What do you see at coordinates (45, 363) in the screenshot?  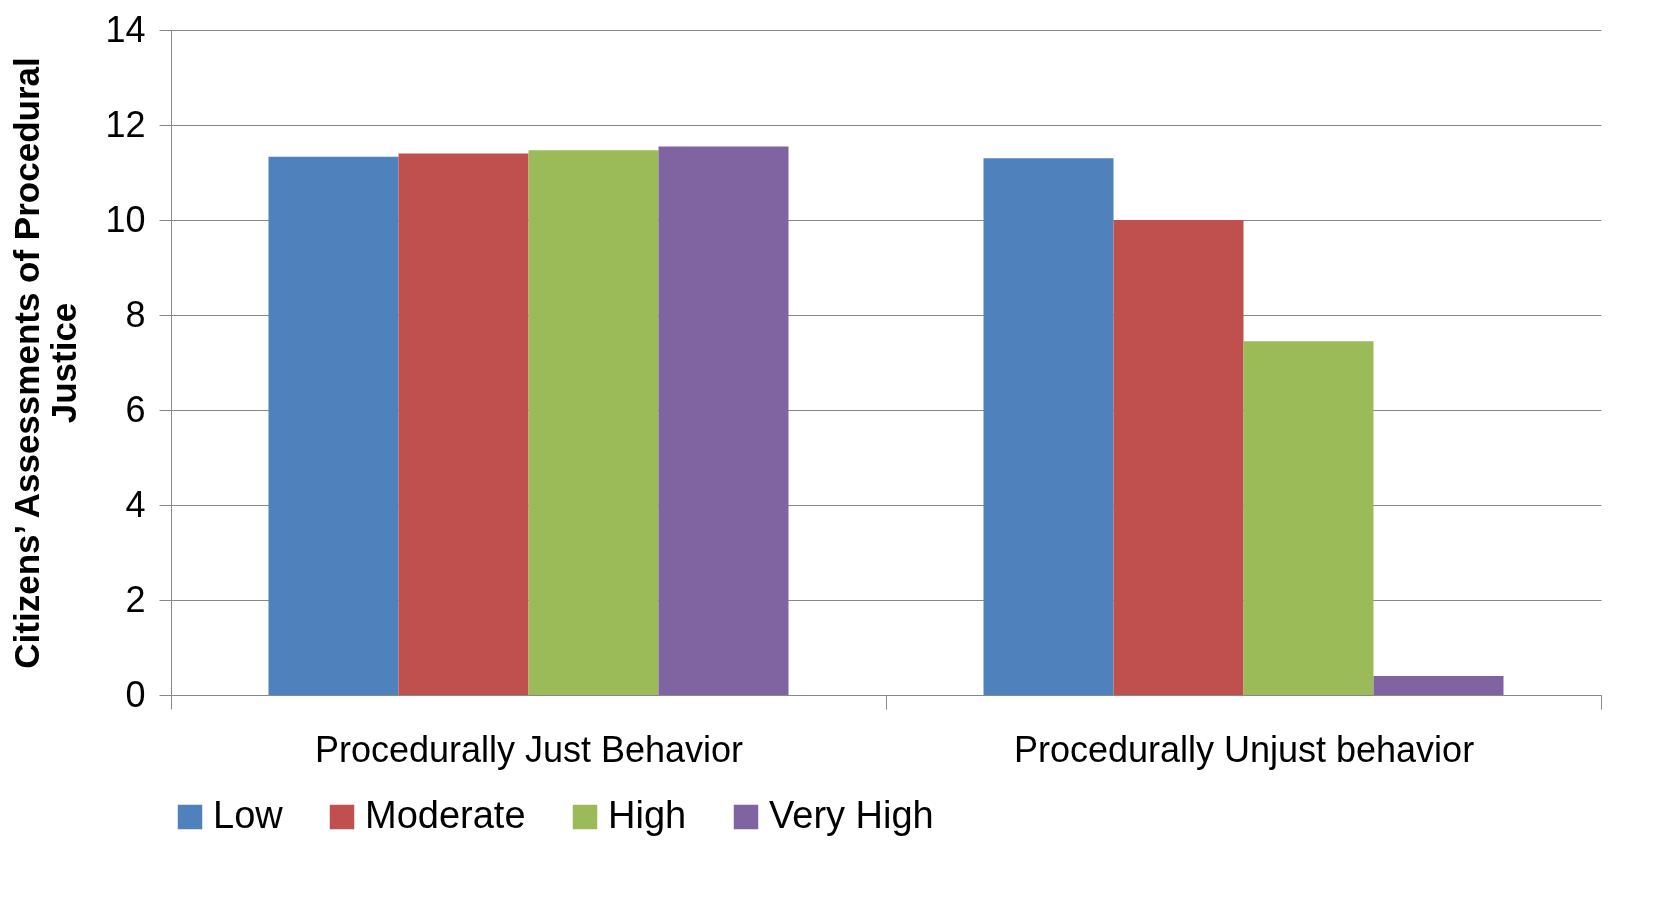 I see `y-axis-title: Citizens’ Assessments of Procedural Justice` at bounding box center [45, 363].